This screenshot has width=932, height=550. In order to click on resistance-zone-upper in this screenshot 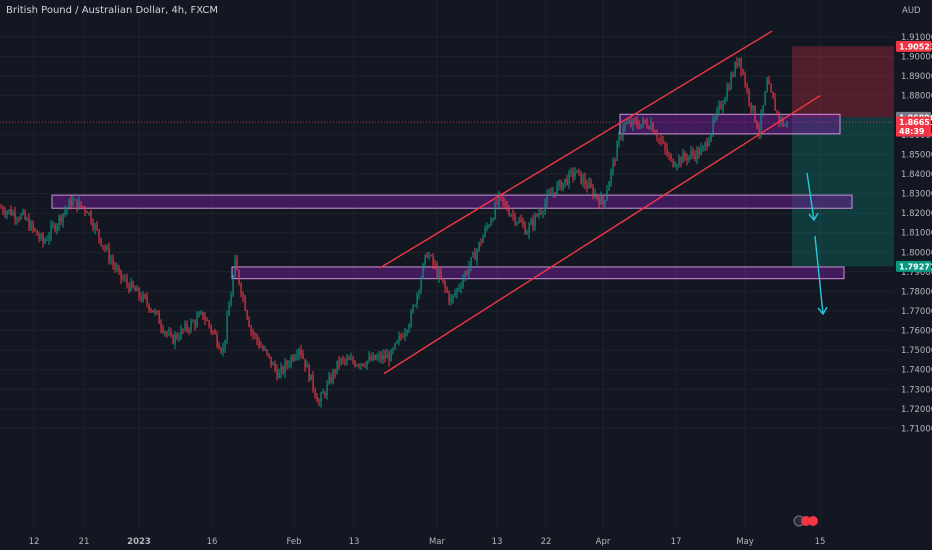, I will do `click(730, 124)`.